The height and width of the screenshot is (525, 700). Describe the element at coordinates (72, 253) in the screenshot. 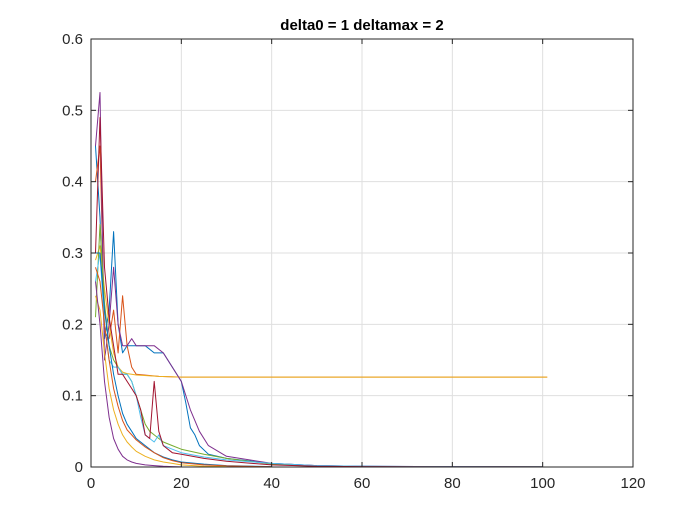

I see `y-tick-label: 0.3` at that location.